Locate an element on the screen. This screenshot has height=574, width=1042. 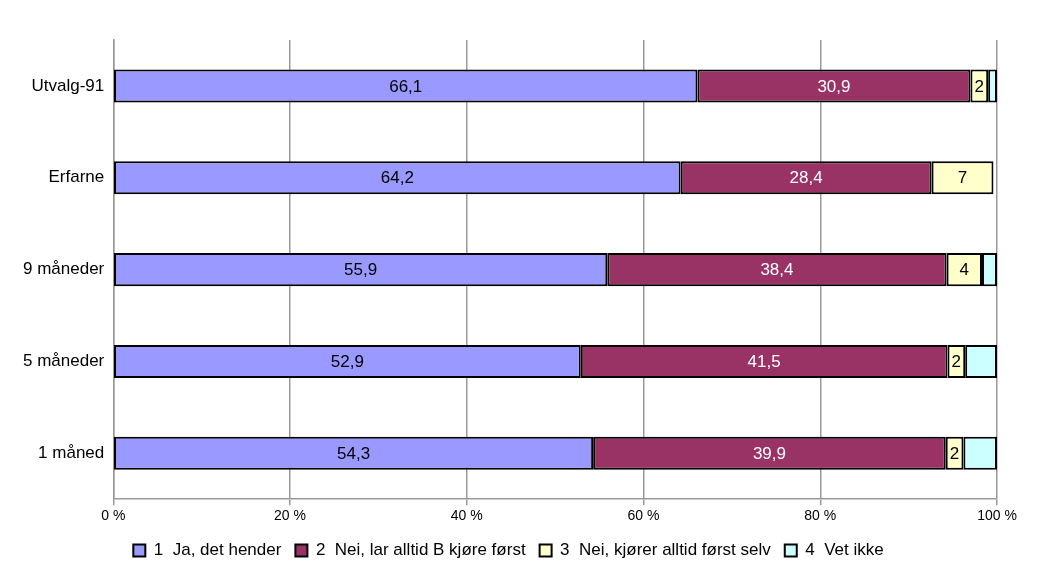
data-label: 30,9 is located at coordinates (834, 86).